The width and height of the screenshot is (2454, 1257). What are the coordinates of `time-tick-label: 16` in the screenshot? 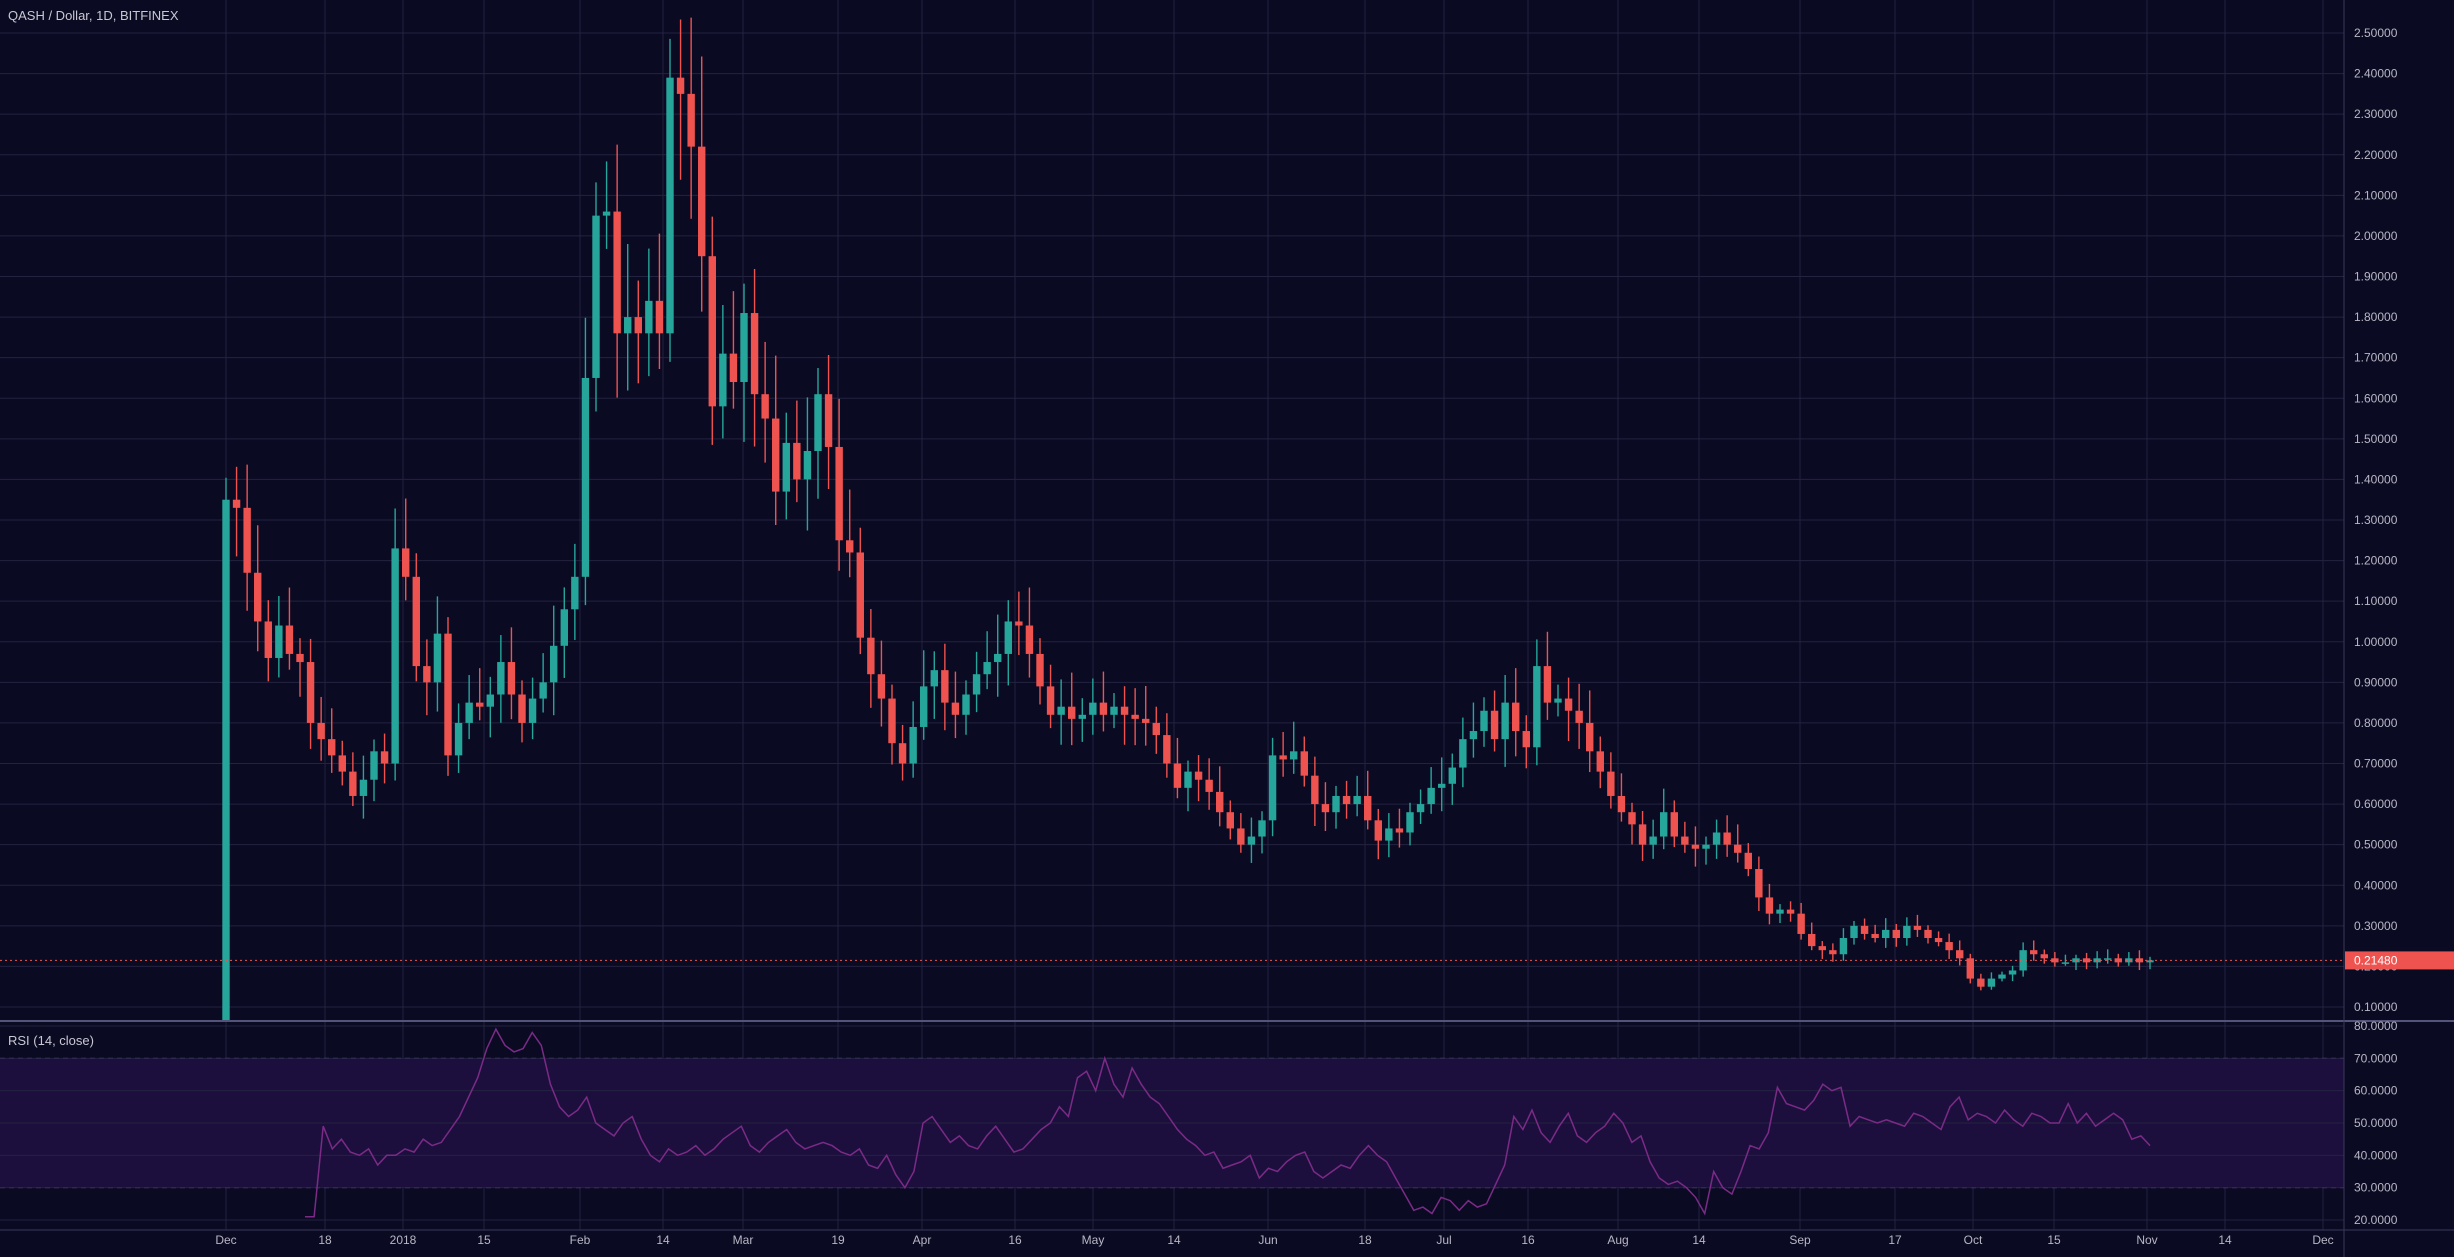 It's located at (1528, 1240).